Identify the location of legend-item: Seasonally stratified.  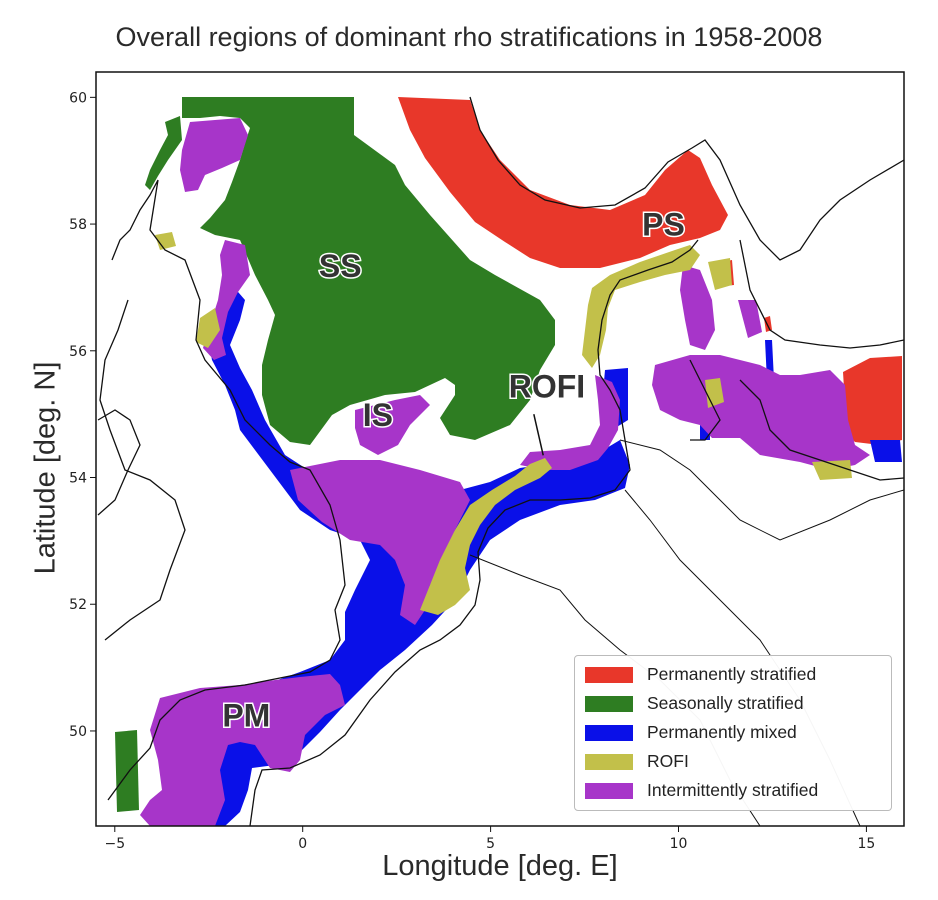
(738, 703).